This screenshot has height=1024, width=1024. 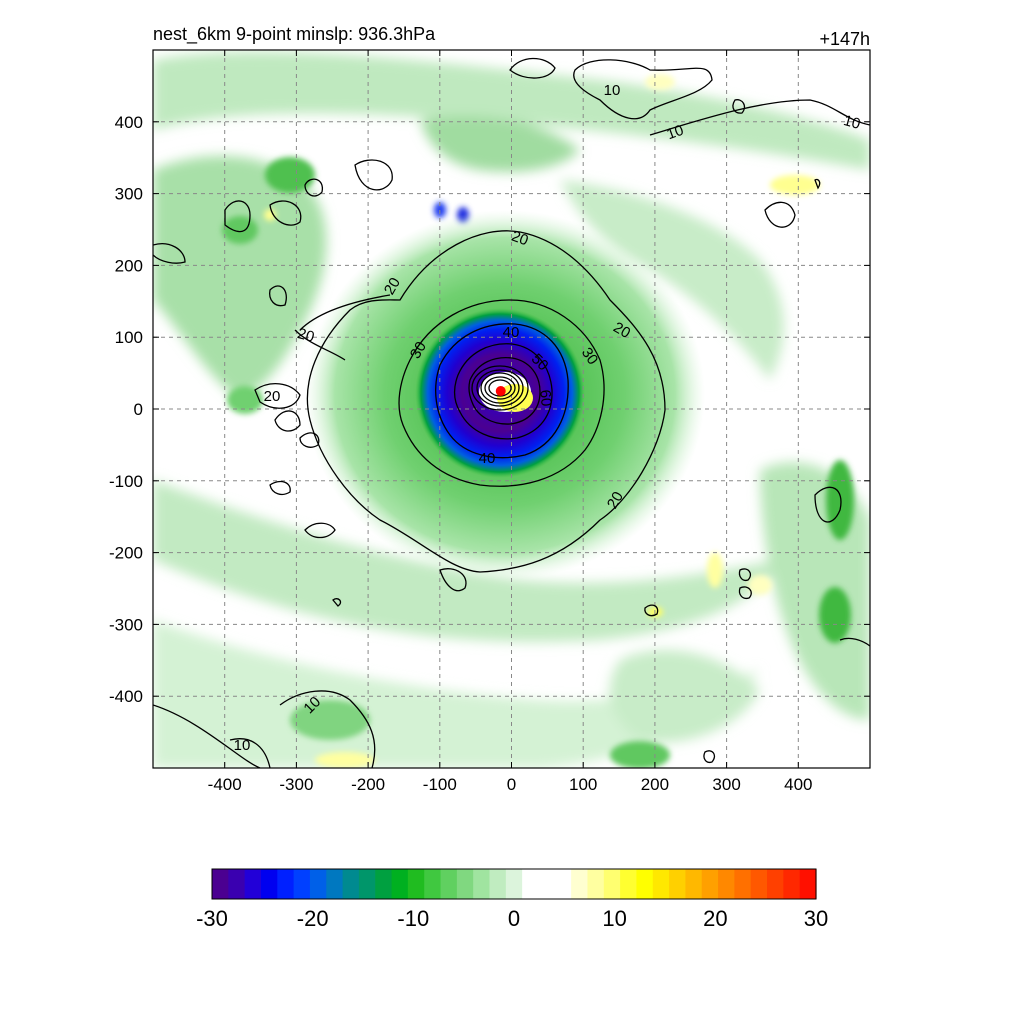 I want to click on x-tick-label: -300, so click(x=296, y=784).